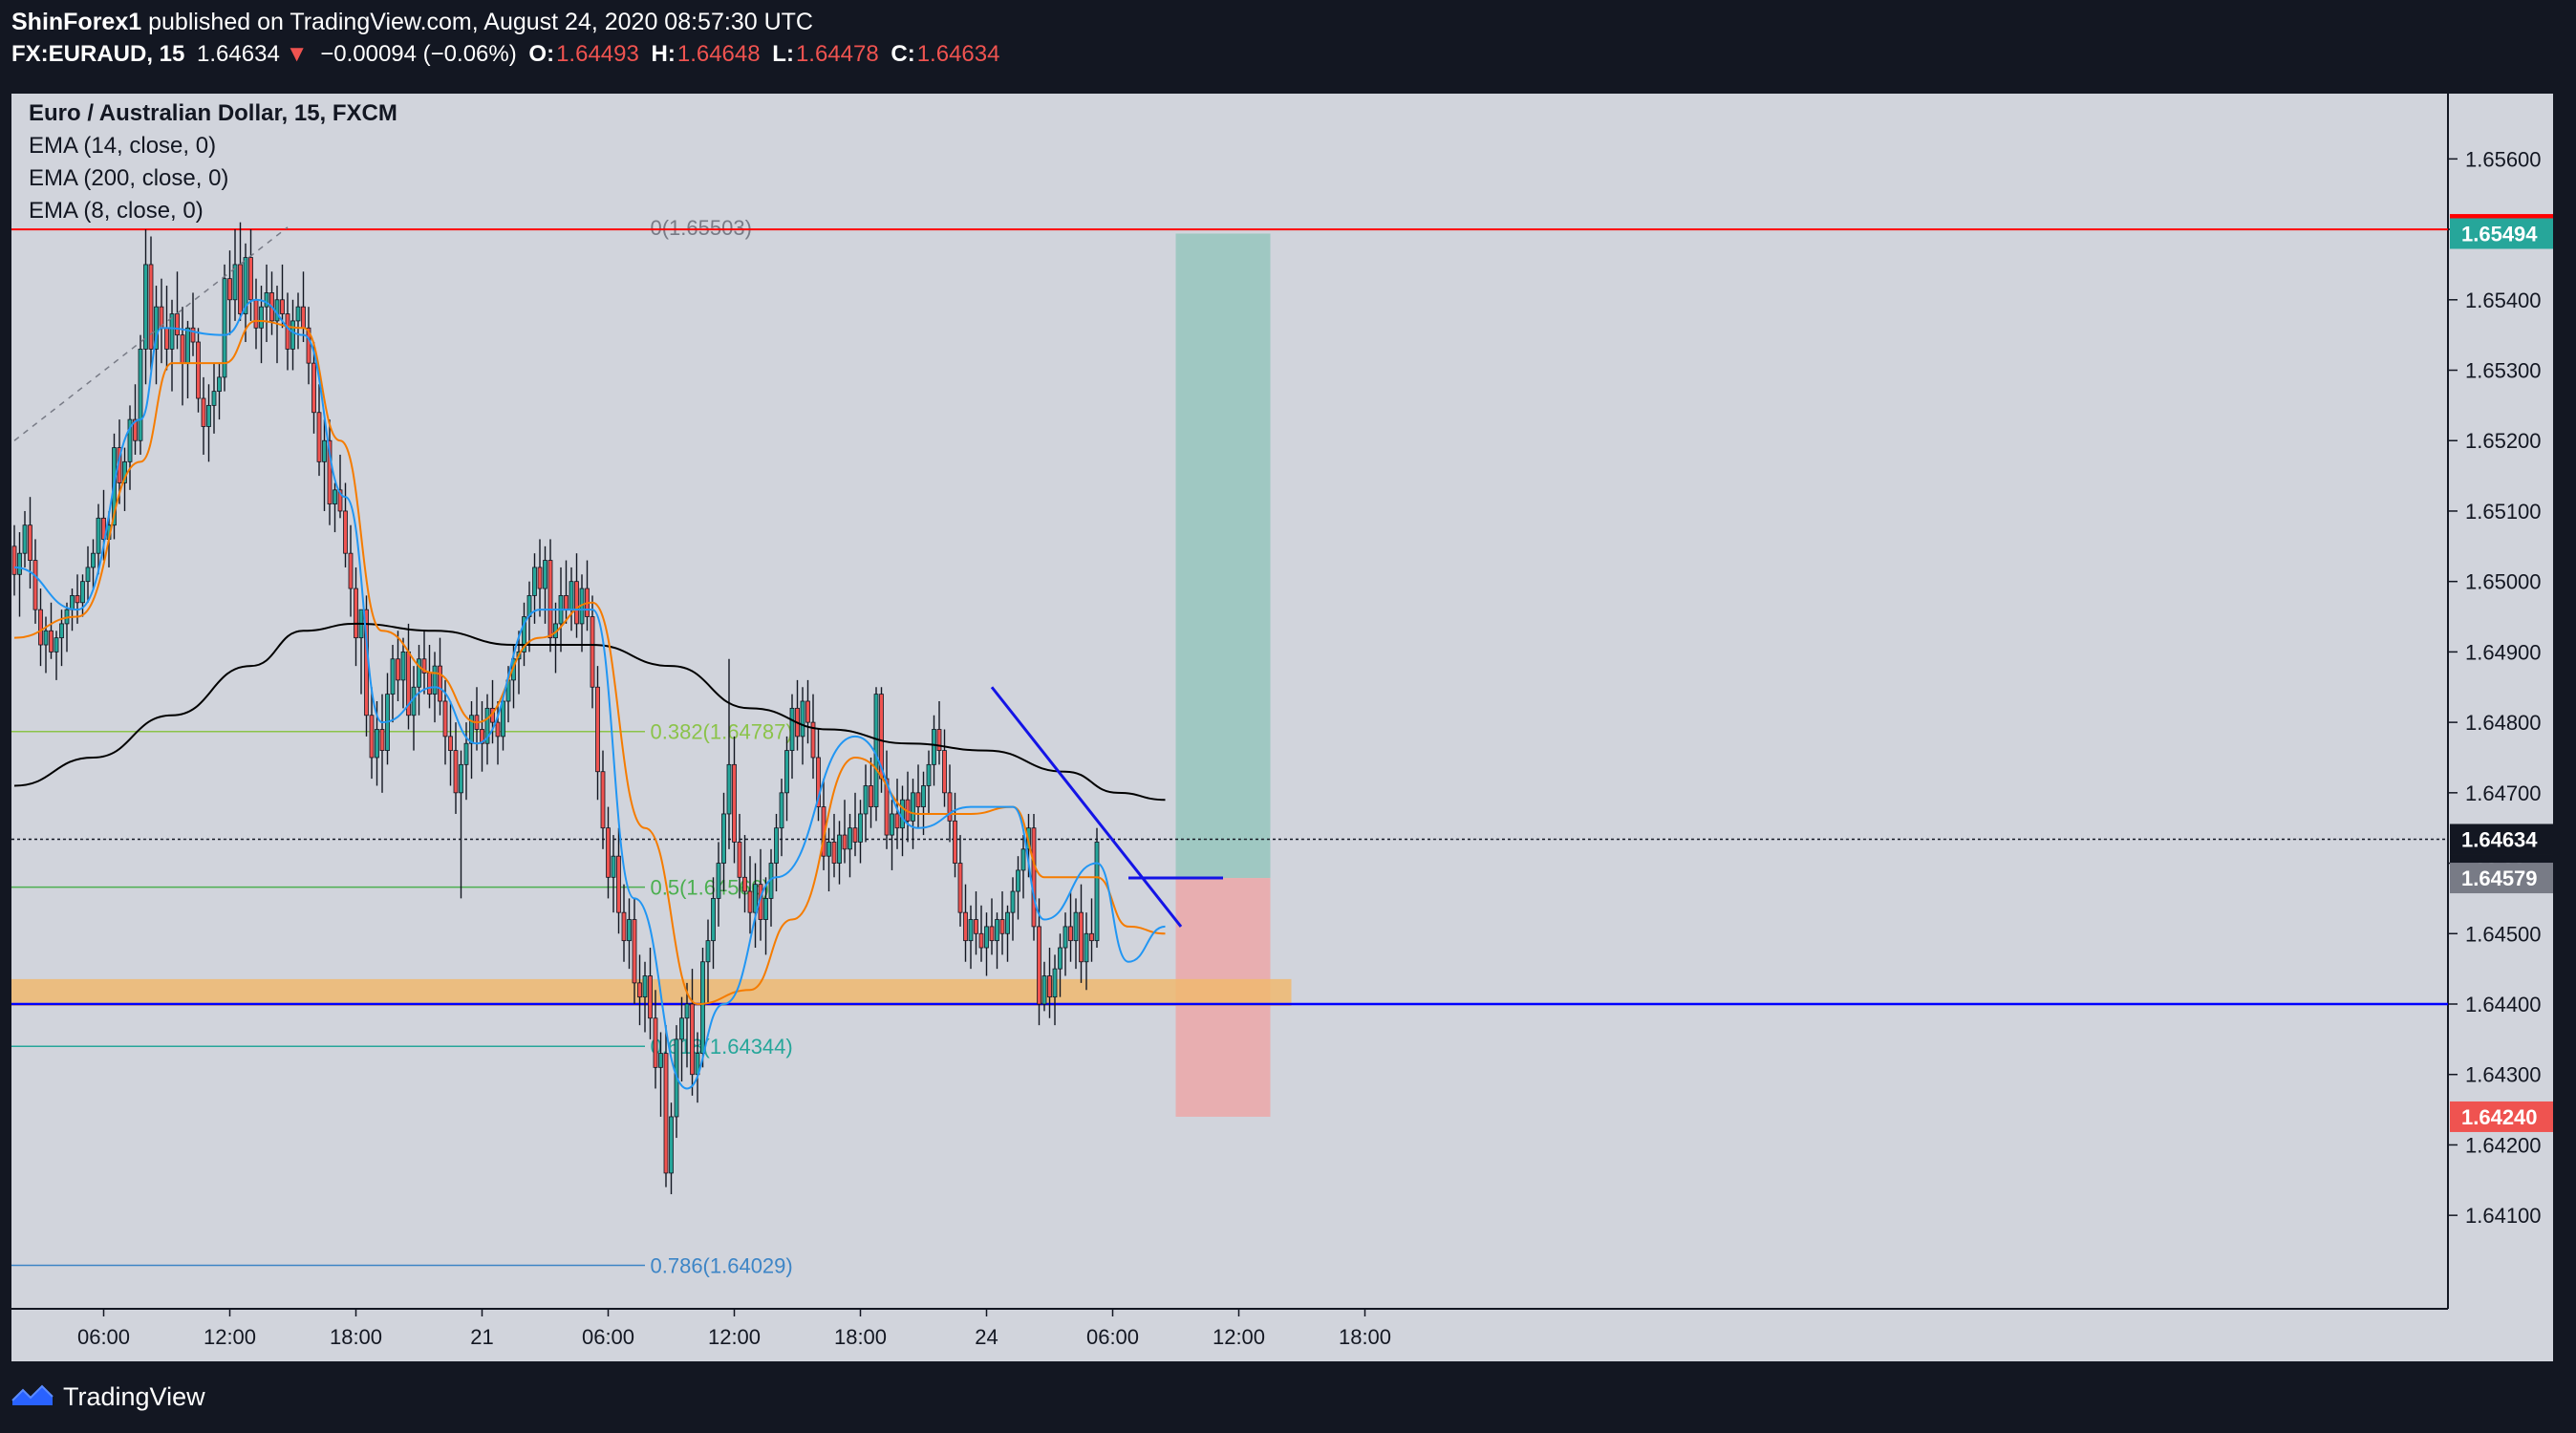 The image size is (2576, 1433). I want to click on time-tick-label: 21, so click(481, 1337).